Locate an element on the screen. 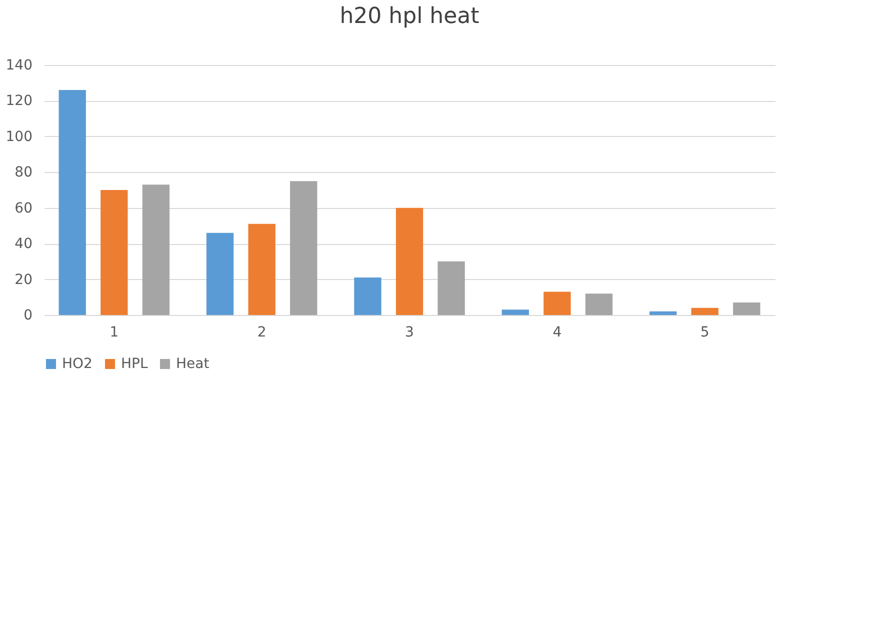 This screenshot has height=619, width=880. x-tick-label: 3 is located at coordinates (409, 332).